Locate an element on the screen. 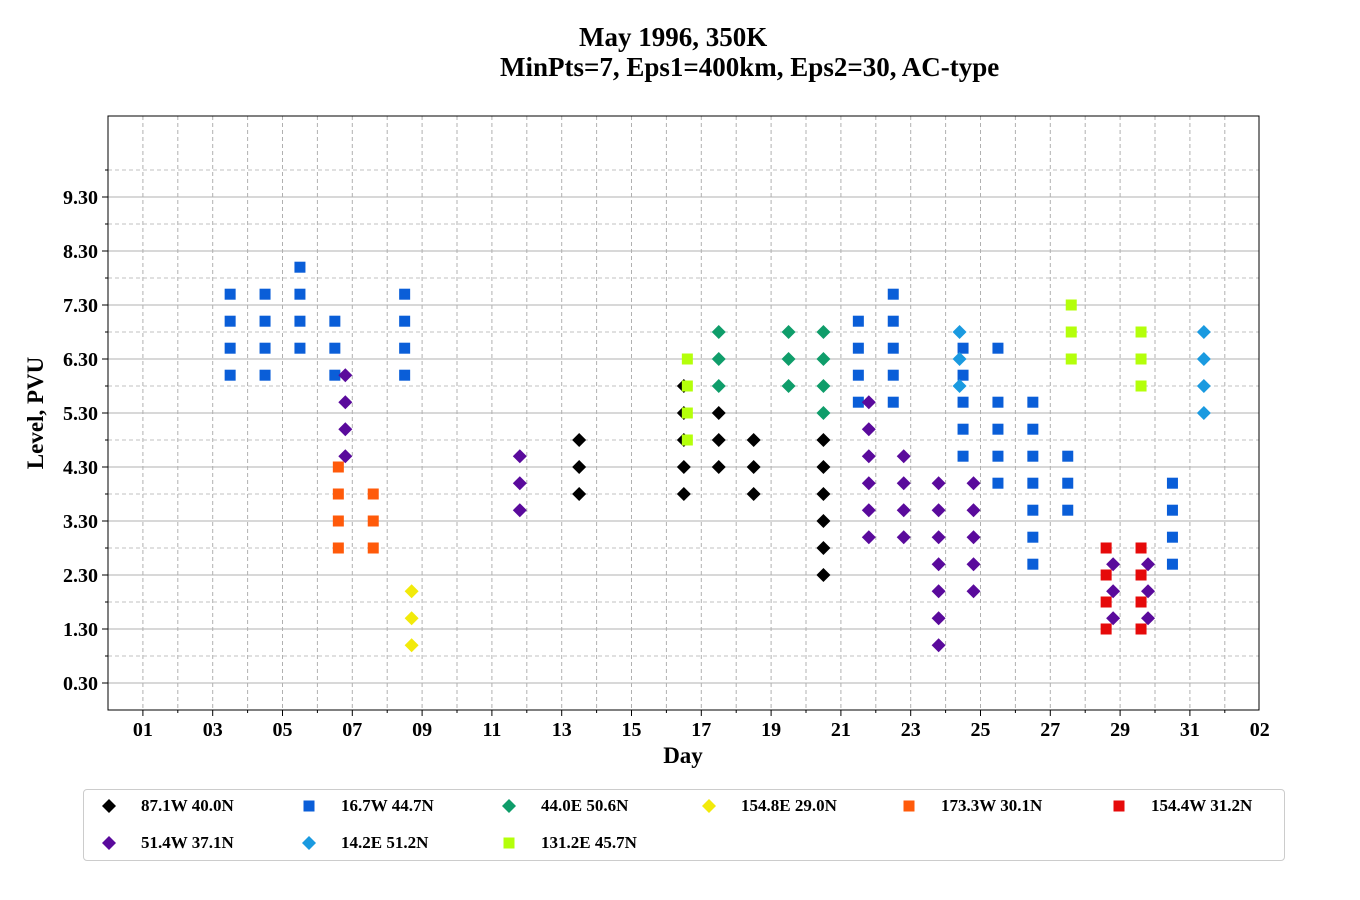  x-tick-label: 05 is located at coordinates (283, 730).